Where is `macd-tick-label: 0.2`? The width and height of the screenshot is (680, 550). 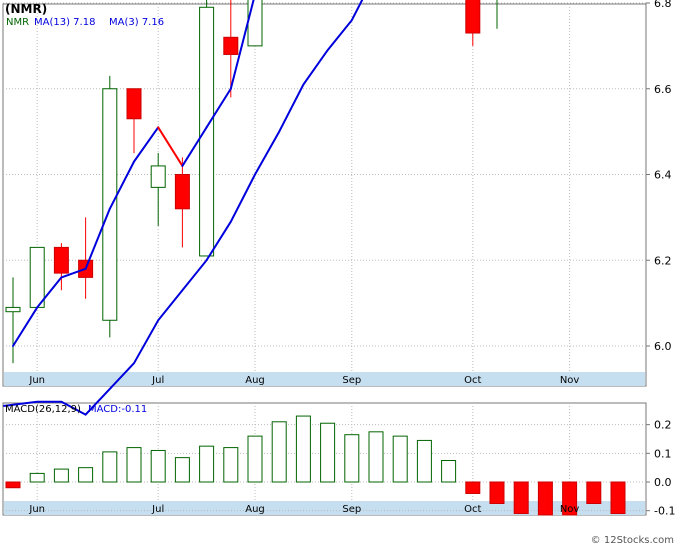 macd-tick-label: 0.2 is located at coordinates (663, 425).